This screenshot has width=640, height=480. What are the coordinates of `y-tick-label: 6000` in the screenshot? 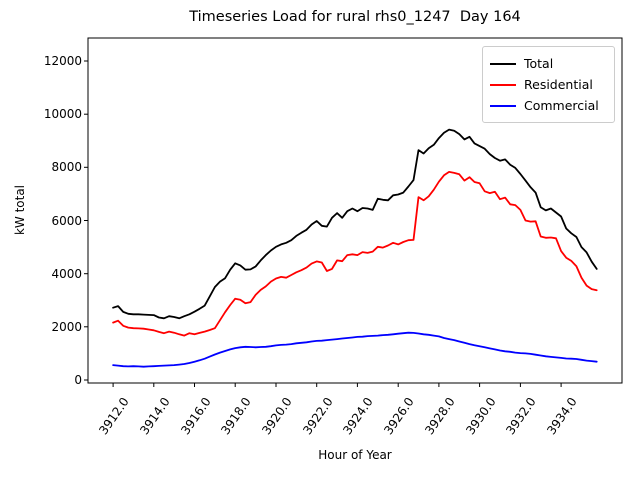 It's located at (66, 220).